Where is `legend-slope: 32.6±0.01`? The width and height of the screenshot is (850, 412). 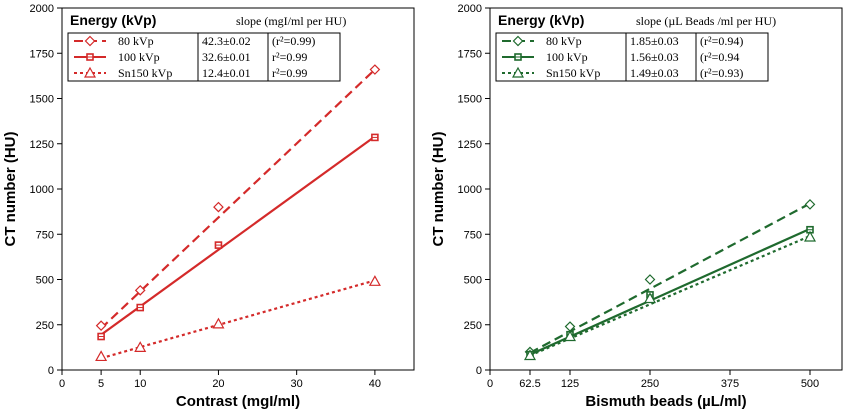 legend-slope: 32.6±0.01 is located at coordinates (226, 57).